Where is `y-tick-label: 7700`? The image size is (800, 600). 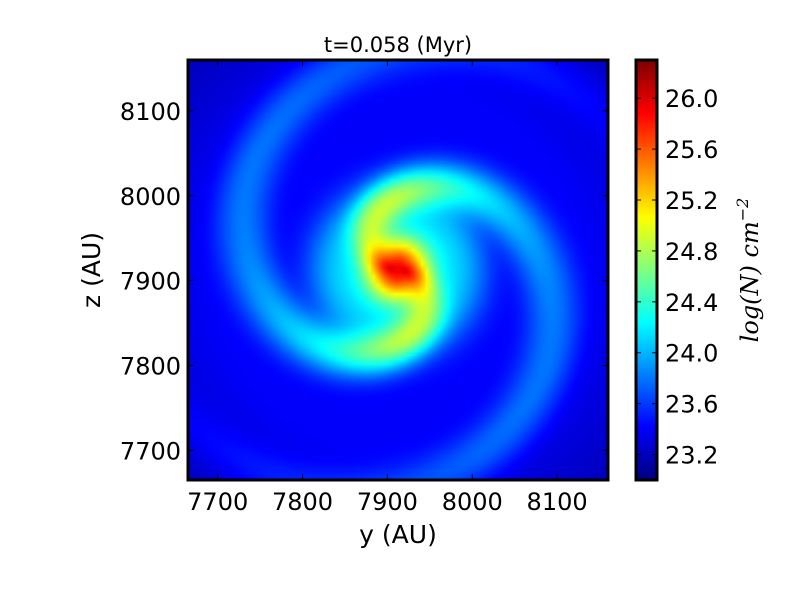
y-tick-label: 7700 is located at coordinates (150, 451).